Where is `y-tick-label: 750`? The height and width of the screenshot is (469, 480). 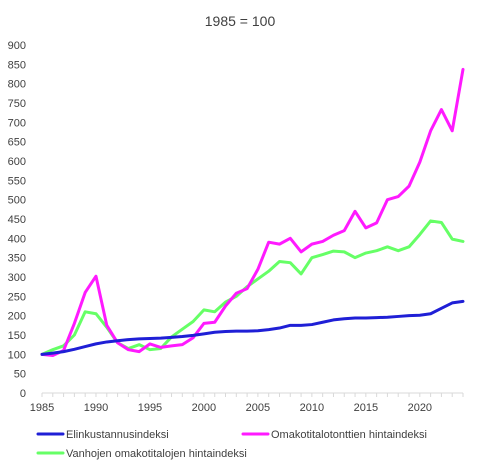
y-tick-label: 750 is located at coordinates (17, 104).